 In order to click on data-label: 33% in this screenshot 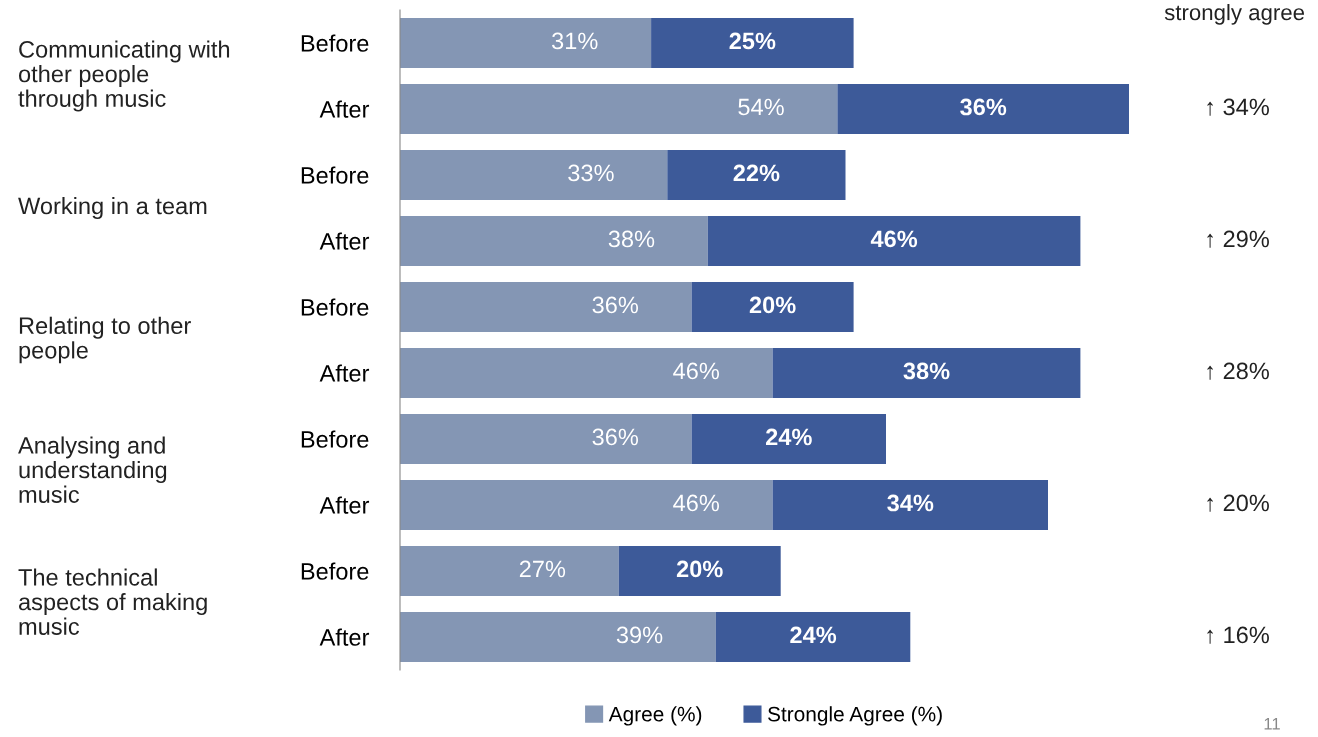, I will do `click(591, 173)`.